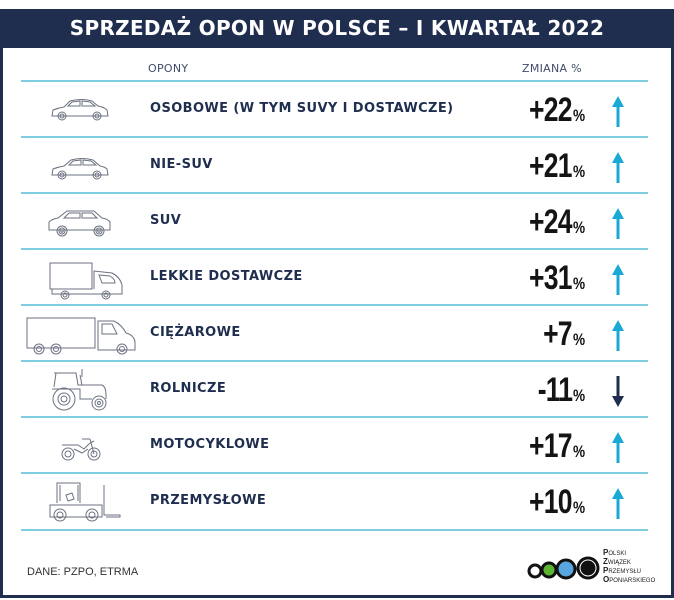 This screenshot has height=600, width=674. What do you see at coordinates (302, 108) in the screenshot?
I see `category-label: OSOBOWE (W TYM SUVY I DOSTAWCZE)` at bounding box center [302, 108].